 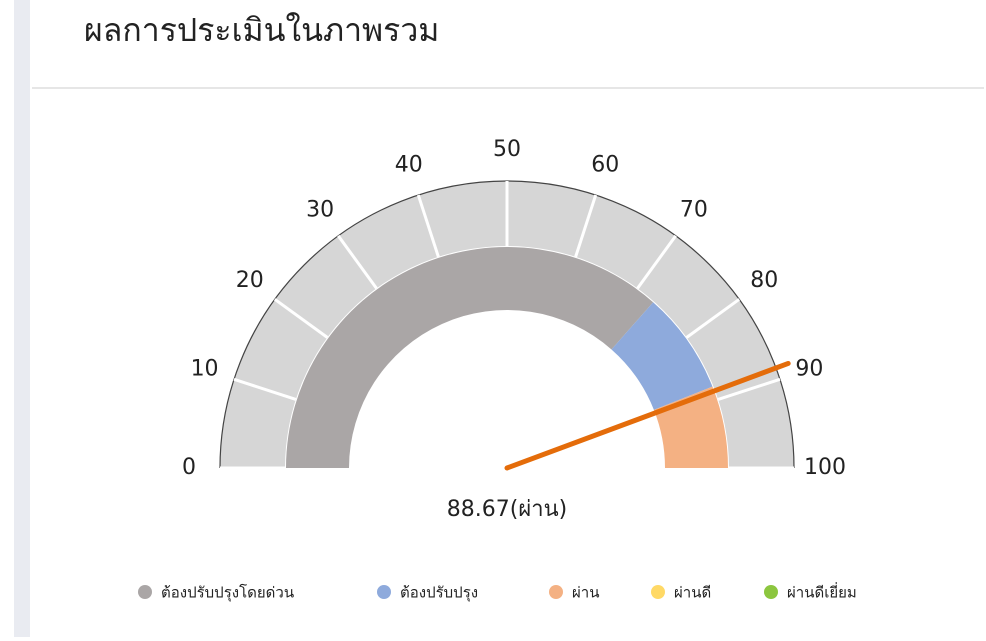 I want to click on tick-label: 80, so click(x=764, y=280).